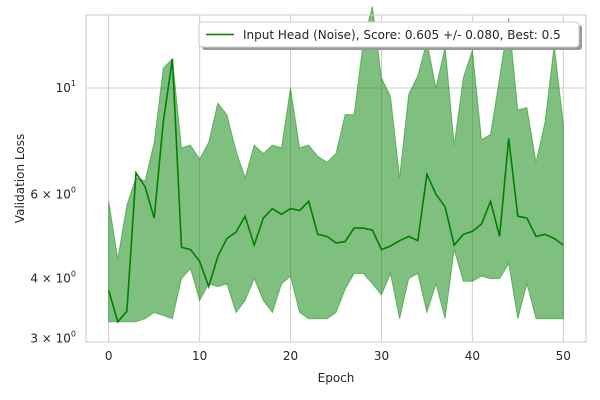  I want to click on x-tick-label: 10, so click(199, 356).